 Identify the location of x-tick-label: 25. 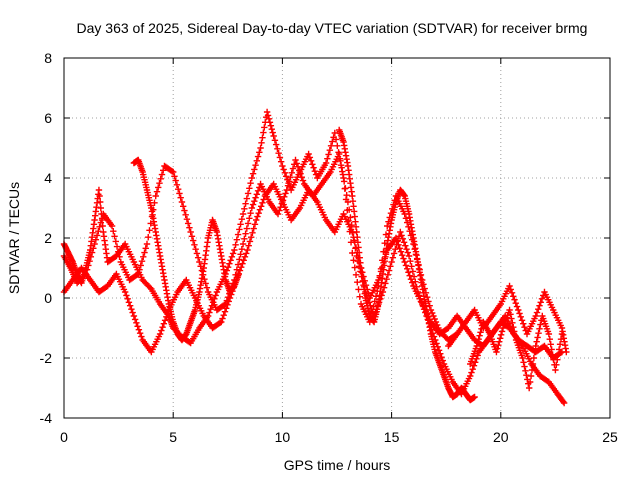
(610, 437).